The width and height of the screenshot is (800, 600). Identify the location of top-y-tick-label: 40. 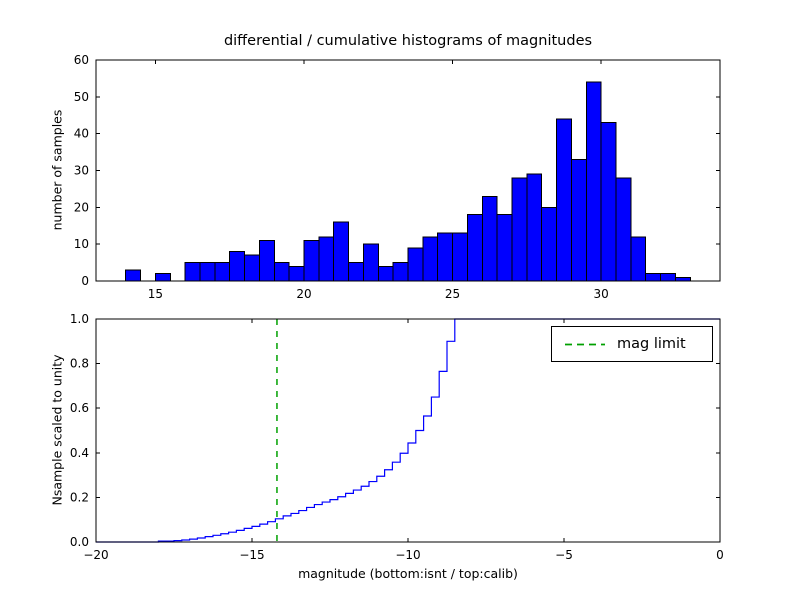
(81, 134).